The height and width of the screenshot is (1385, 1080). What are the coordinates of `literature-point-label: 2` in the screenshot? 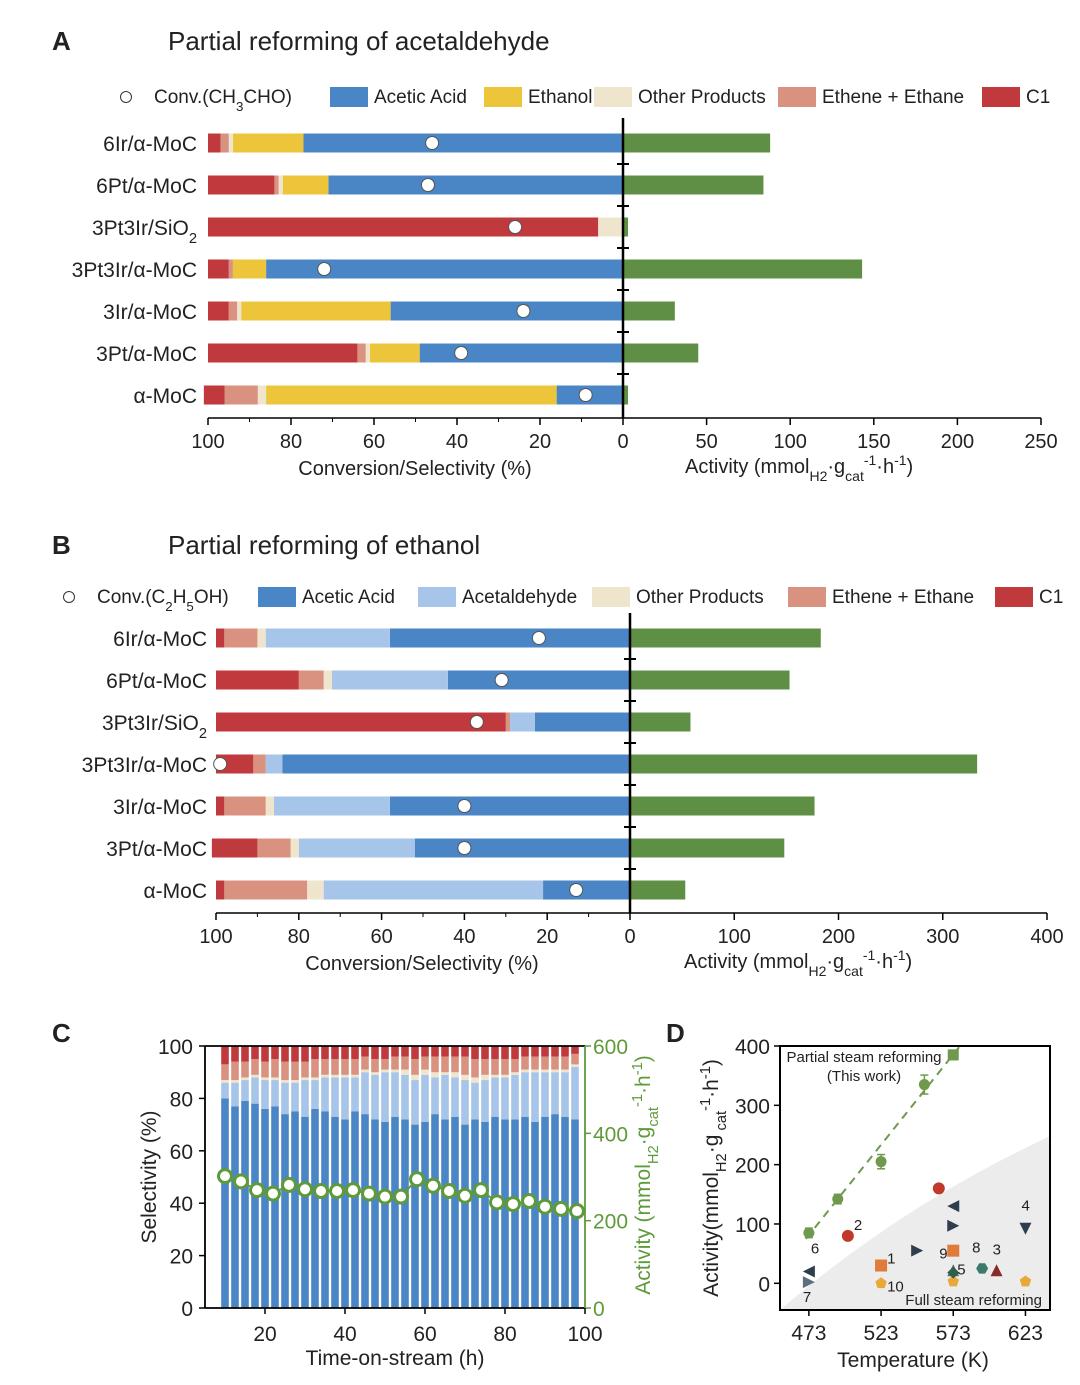 It's located at (858, 1225).